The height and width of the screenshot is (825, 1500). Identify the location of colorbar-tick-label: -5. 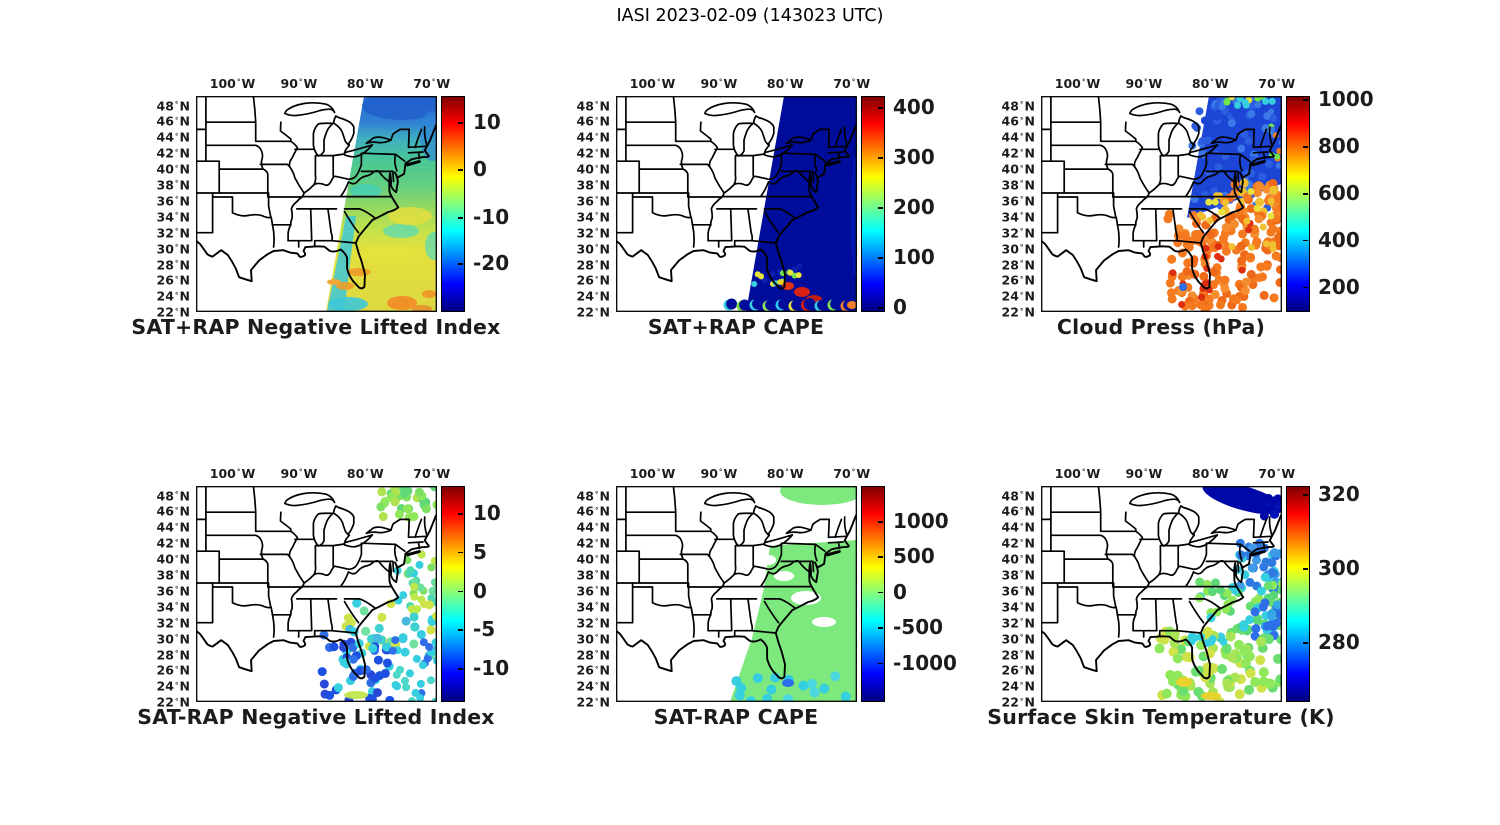
(484, 629).